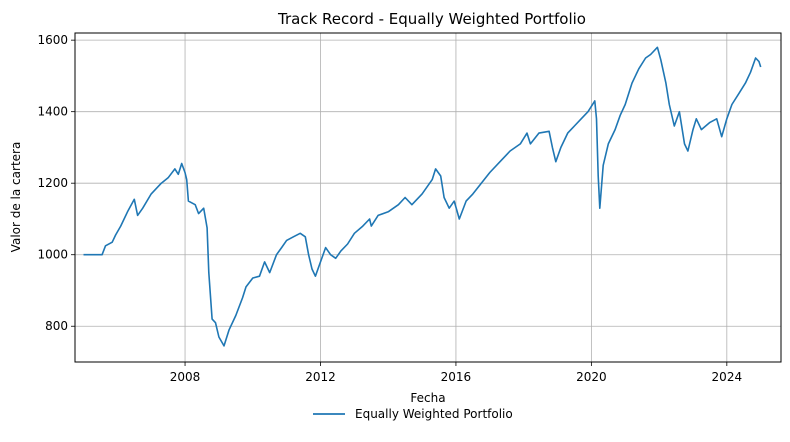 The width and height of the screenshot is (790, 442). What do you see at coordinates (16, 197) in the screenshot?
I see `y-axis-label: Valor de la cartera` at bounding box center [16, 197].